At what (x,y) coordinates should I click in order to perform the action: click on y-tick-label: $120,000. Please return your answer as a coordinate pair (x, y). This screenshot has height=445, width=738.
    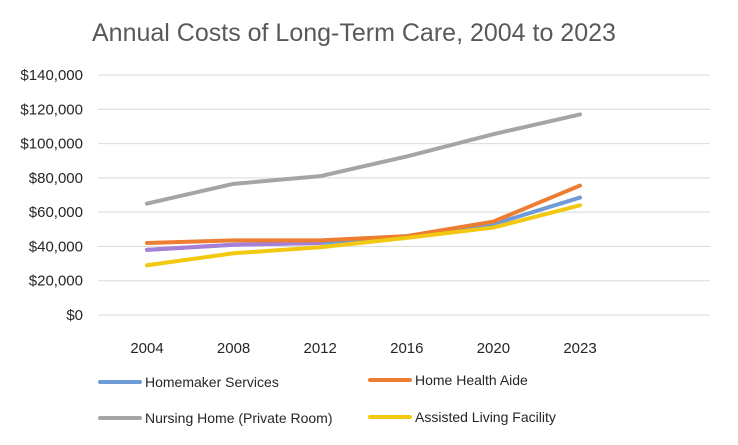
    Looking at the image, I should click on (51, 109).